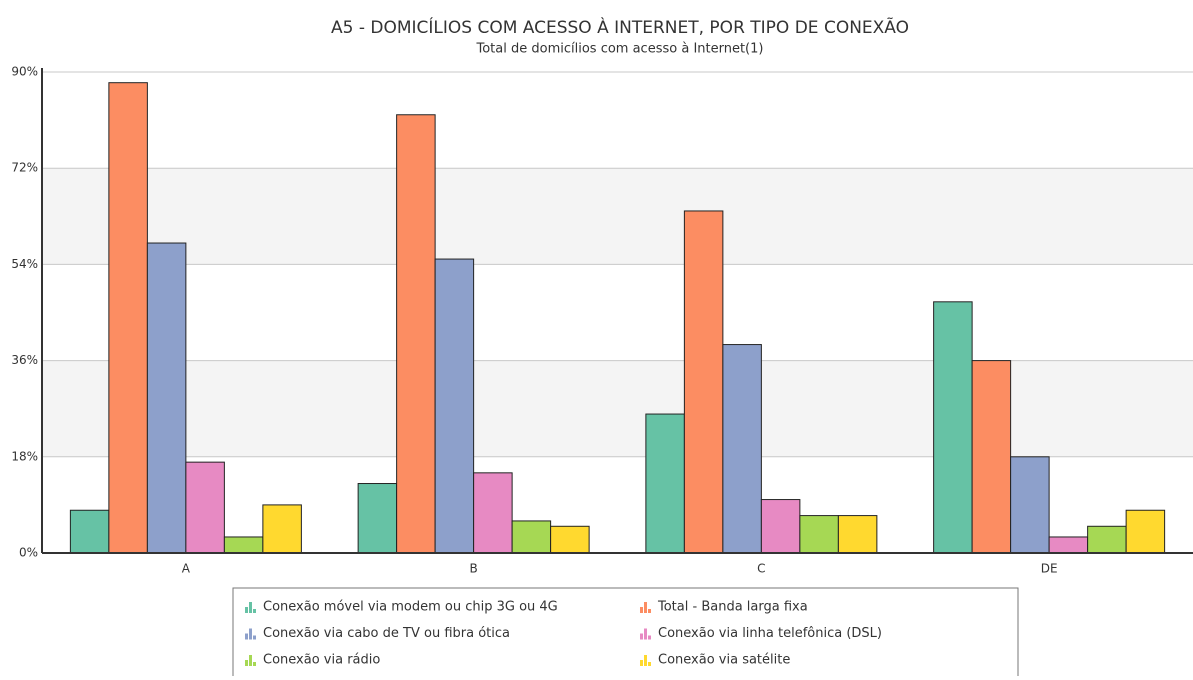 Image resolution: width=1193 pixels, height=680 pixels. I want to click on y-tick-label: 36%, so click(24, 360).